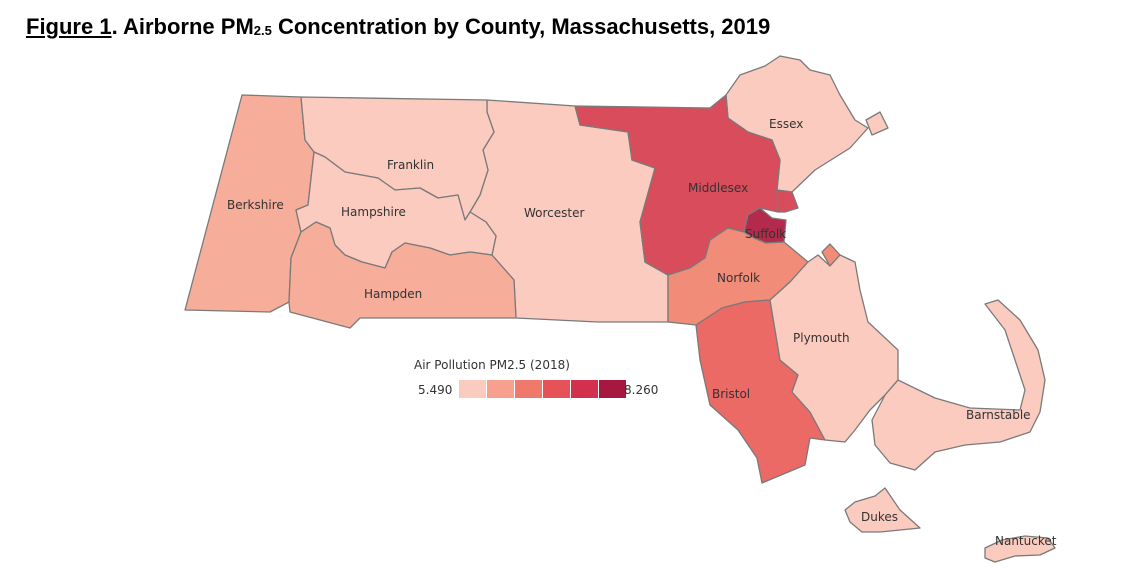  What do you see at coordinates (786, 124) in the screenshot?
I see `label-essex: Essex` at bounding box center [786, 124].